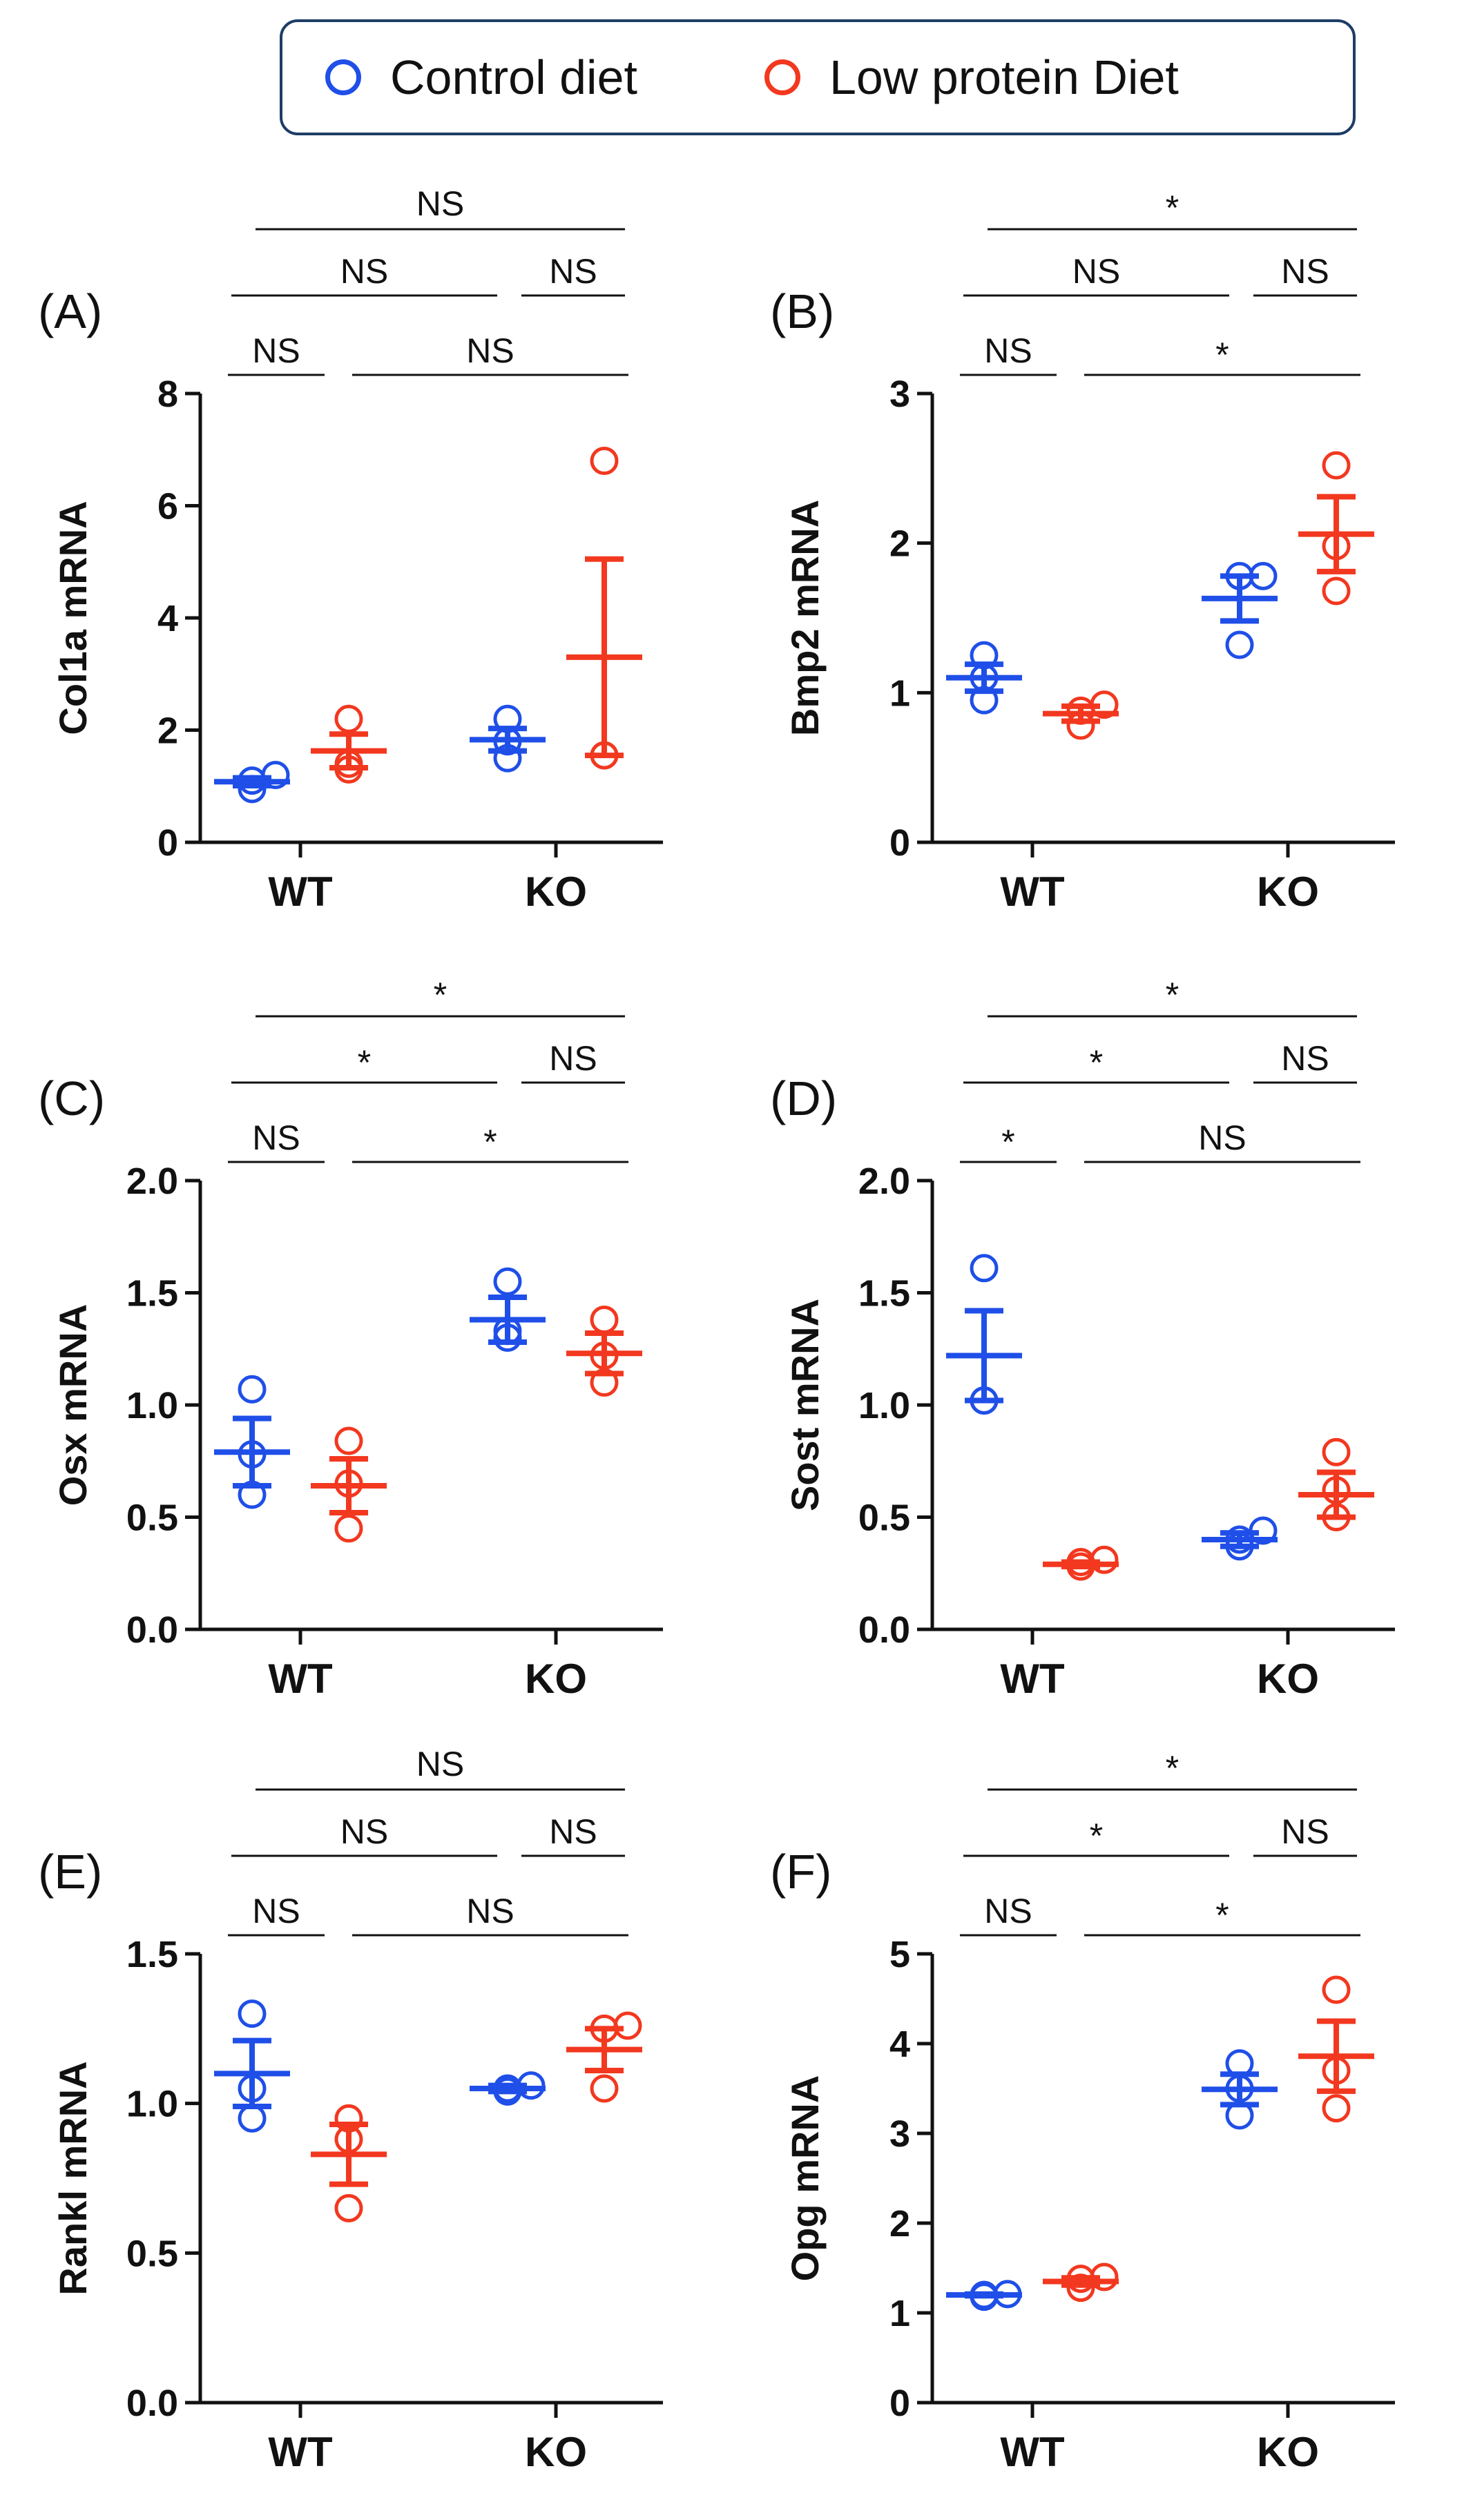 Image resolution: width=1473 pixels, height=2520 pixels. I want to click on y-axis-label: Bmp2 mRNA, so click(805, 618).